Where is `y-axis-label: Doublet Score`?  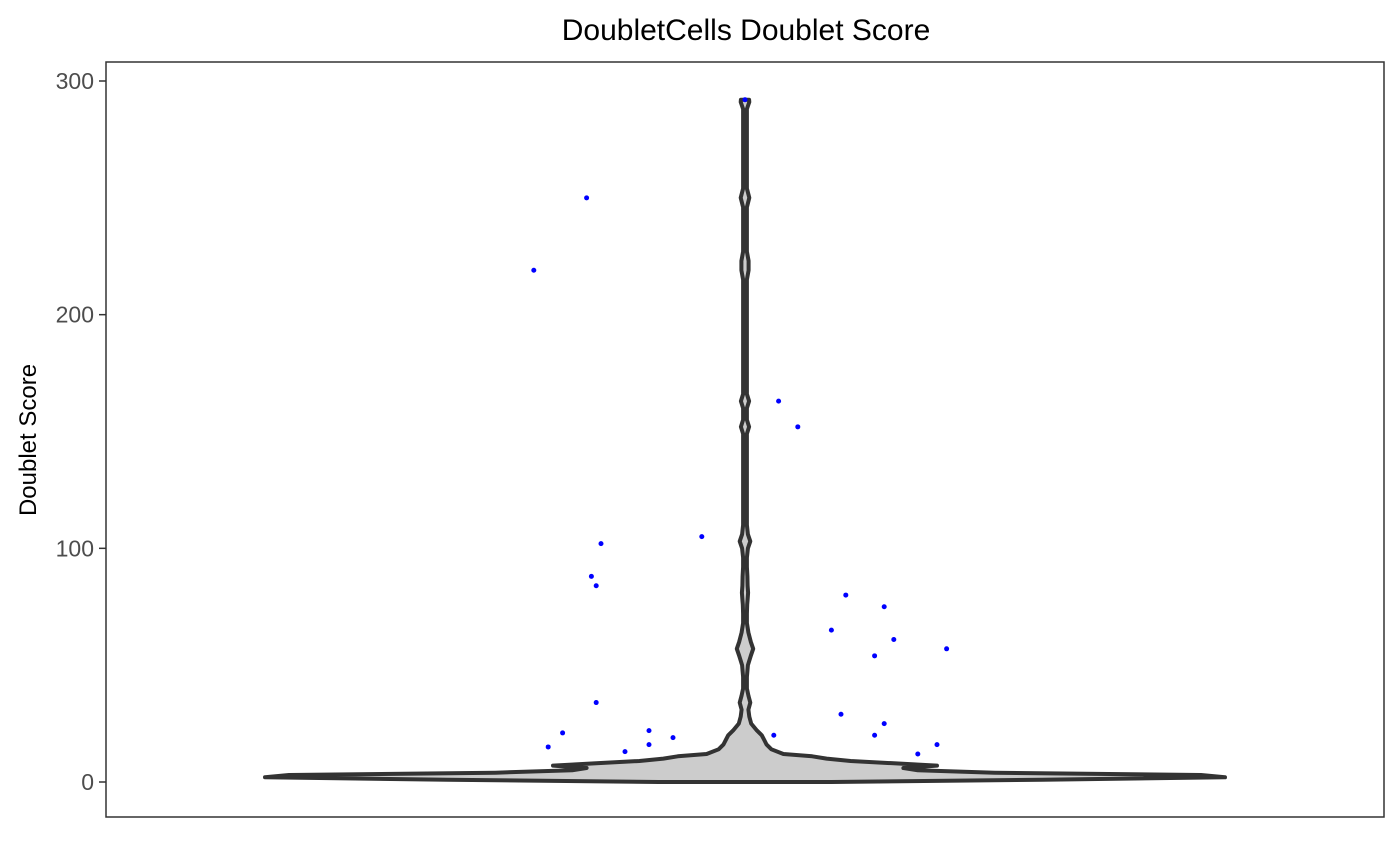
y-axis-label: Doublet Score is located at coordinates (28, 440).